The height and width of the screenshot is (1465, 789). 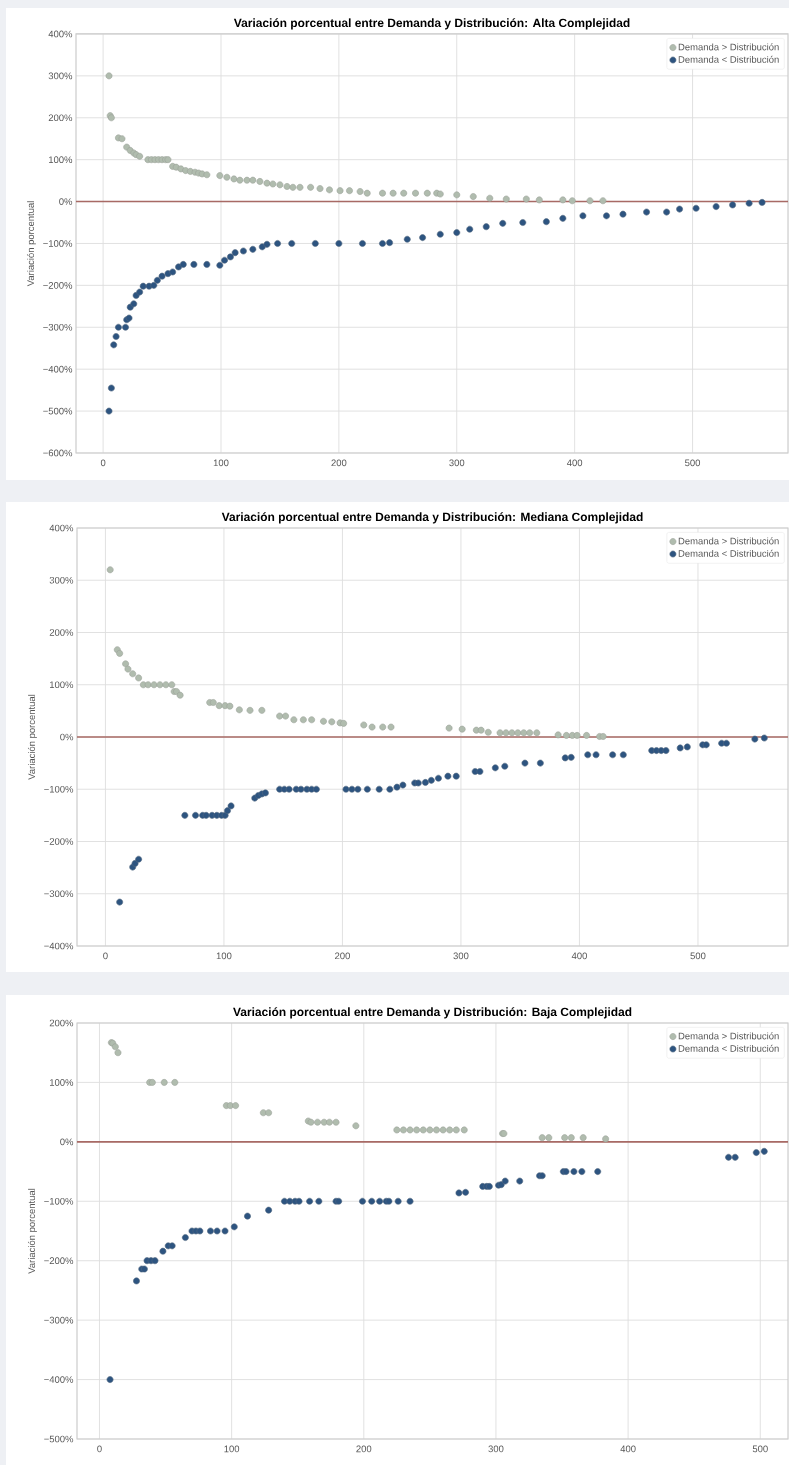 I want to click on chart-title: Variación porcentual entre Demanda y Distribución: Baja Complejidad, so click(x=432, y=1013).